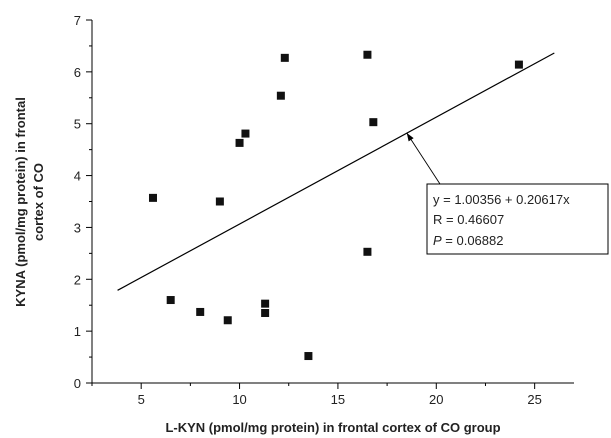 This screenshot has height=438, width=611. What do you see at coordinates (436, 399) in the screenshot?
I see `x-tick-label: 20` at bounding box center [436, 399].